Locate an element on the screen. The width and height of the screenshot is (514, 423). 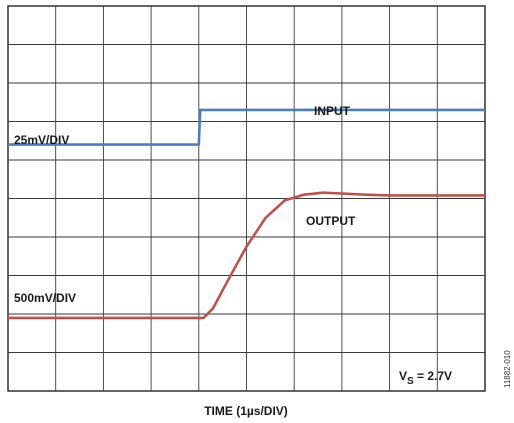
figure-id: 11882-010 is located at coordinates (507, 369).